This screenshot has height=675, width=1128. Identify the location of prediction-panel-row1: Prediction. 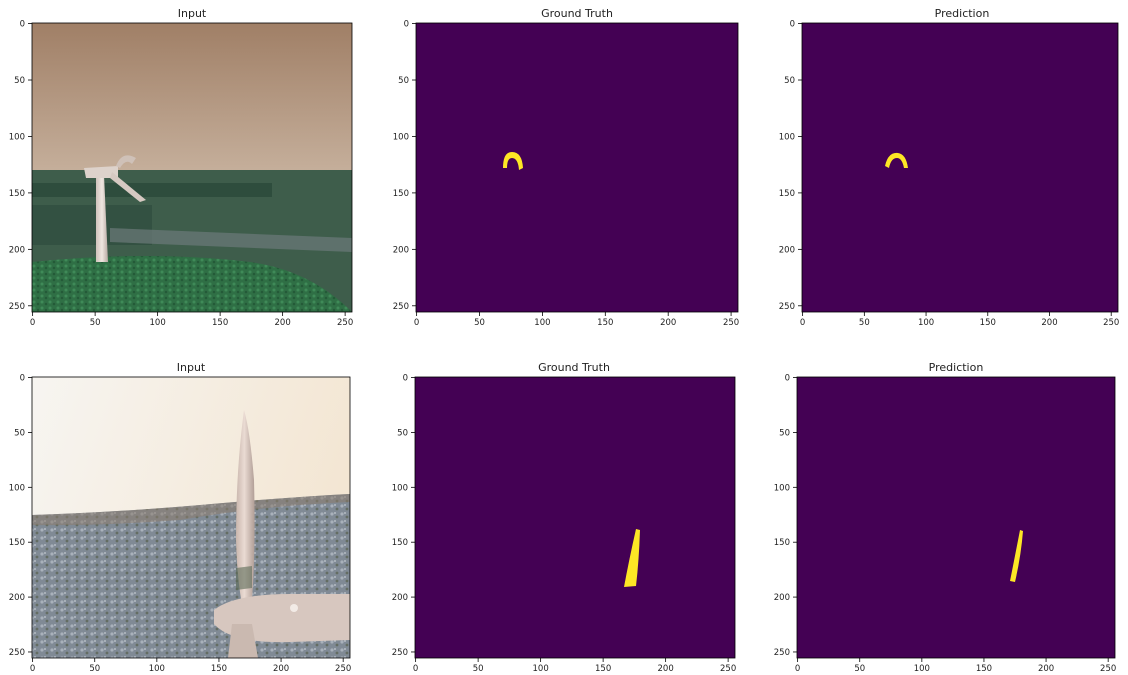
(960, 160).